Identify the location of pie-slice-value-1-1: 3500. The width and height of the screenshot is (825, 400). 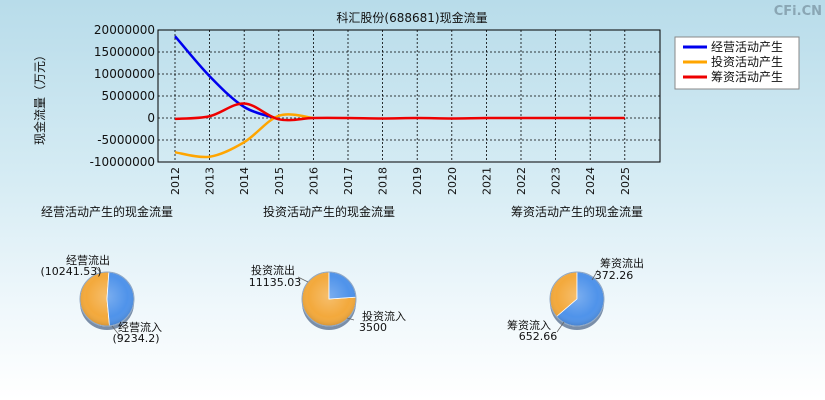
(373, 327).